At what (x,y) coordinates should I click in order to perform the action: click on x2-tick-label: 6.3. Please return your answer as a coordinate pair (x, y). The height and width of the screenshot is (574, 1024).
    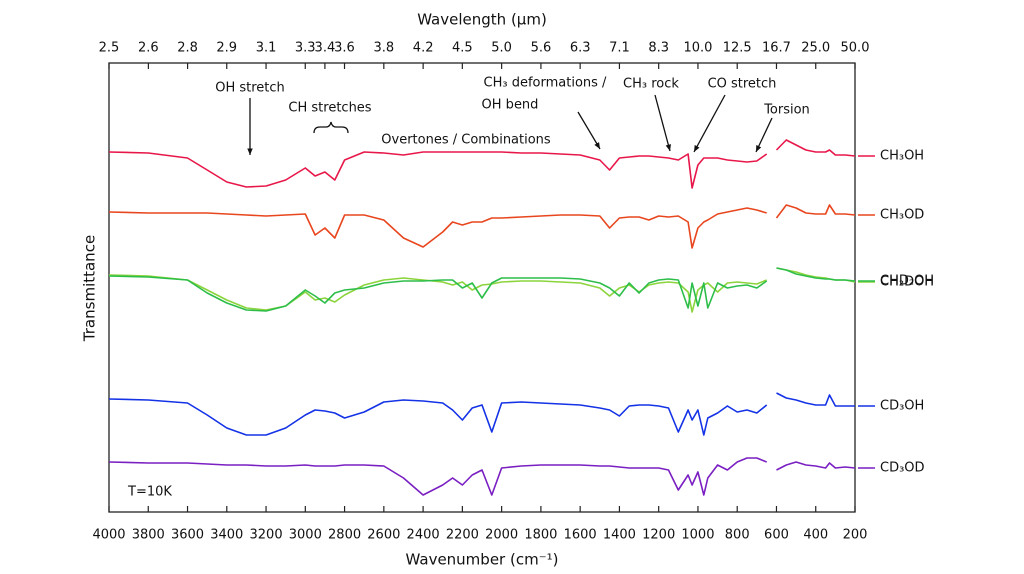
    Looking at the image, I should click on (580, 48).